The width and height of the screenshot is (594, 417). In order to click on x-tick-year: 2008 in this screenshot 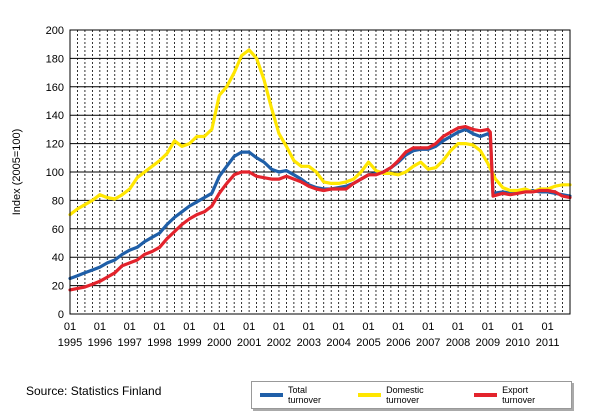, I will do `click(458, 343)`.